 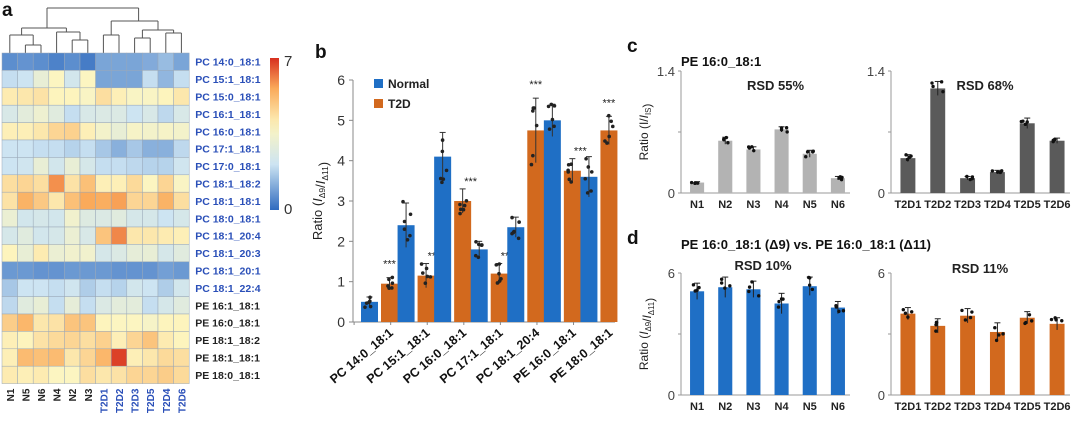 I want to click on row-label: PC 18:0_18:1, so click(x=228, y=219).